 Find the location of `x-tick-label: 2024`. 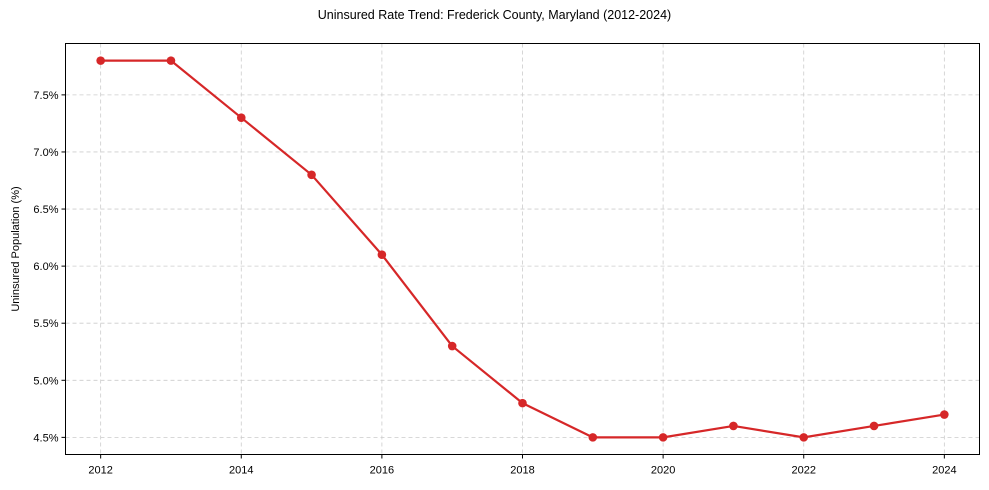

x-tick-label: 2024 is located at coordinates (944, 471).